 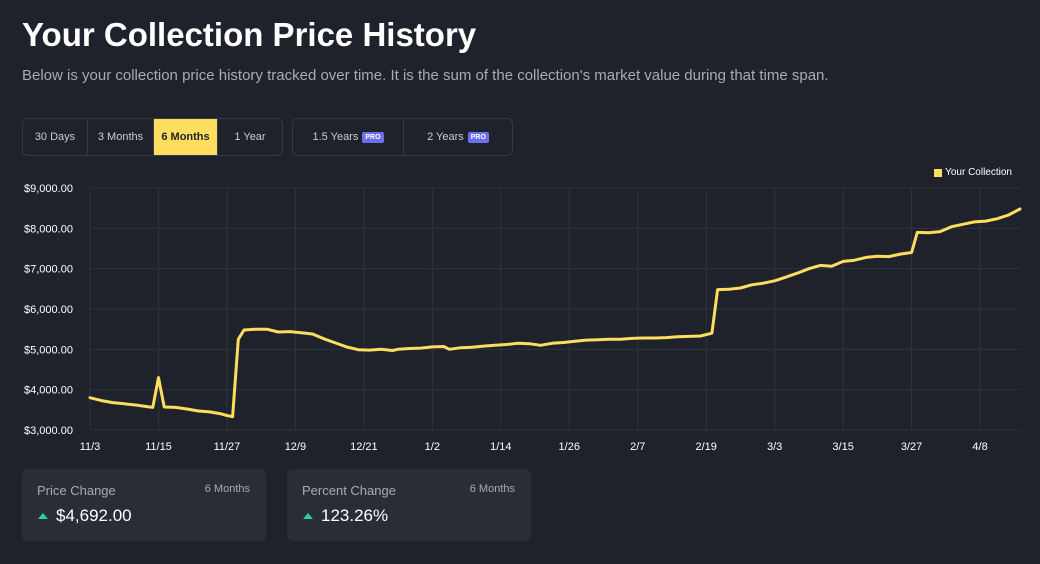 I want to click on x-tick-label: 1/14, so click(x=500, y=447).